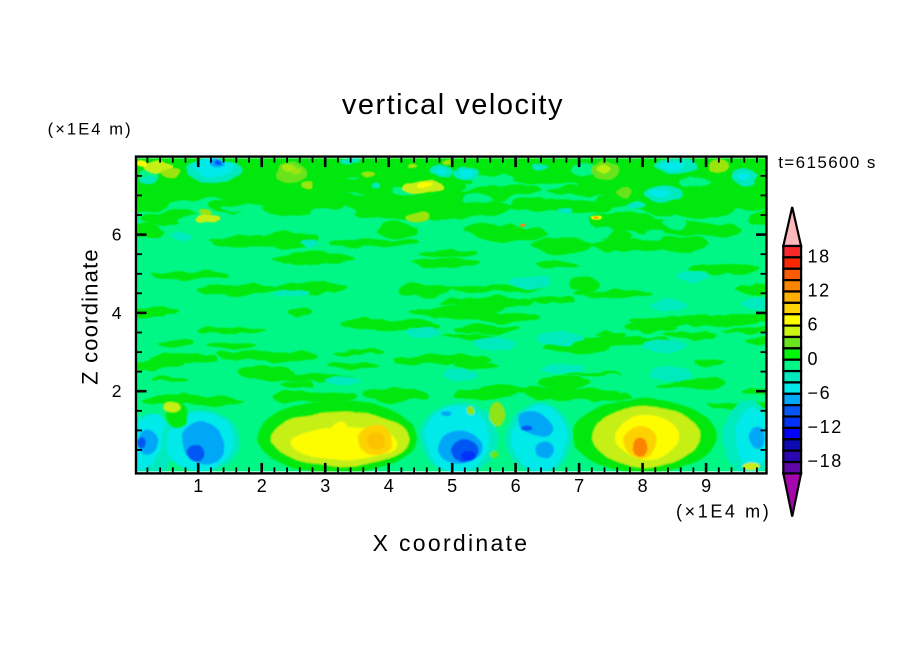 This screenshot has width=904, height=654. What do you see at coordinates (825, 427) in the screenshot?
I see `svg-text: −12` at bounding box center [825, 427].